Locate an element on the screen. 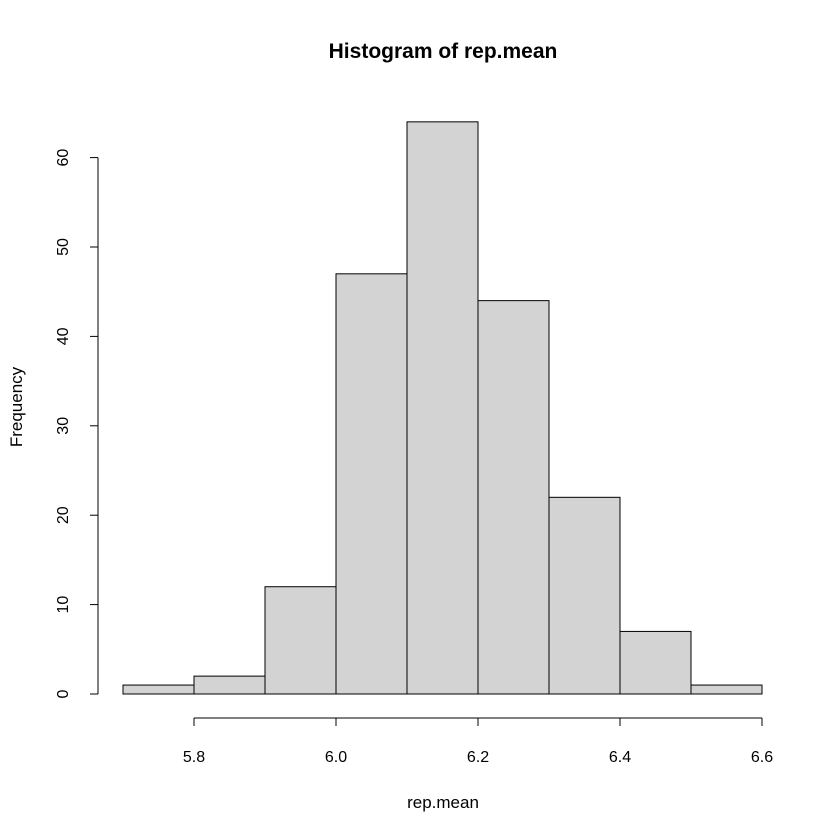 The width and height of the screenshot is (840, 840). y-tick-label-5: 50 is located at coordinates (63, 247).